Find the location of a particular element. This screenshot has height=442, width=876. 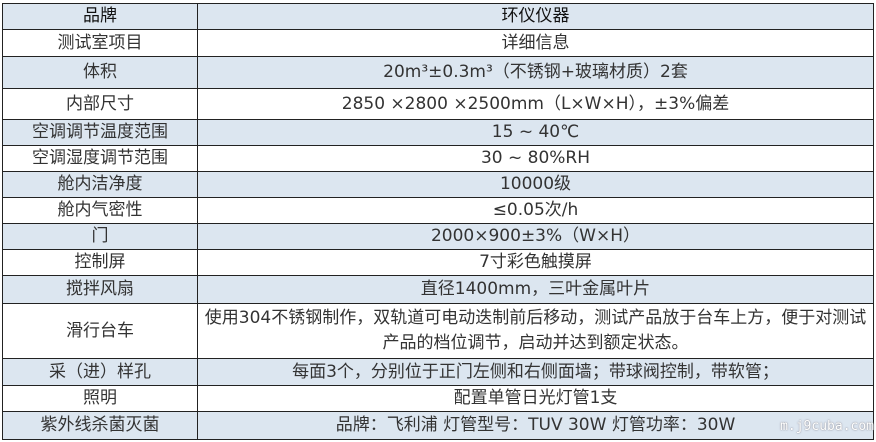

header-label: 品牌 is located at coordinates (100, 16).